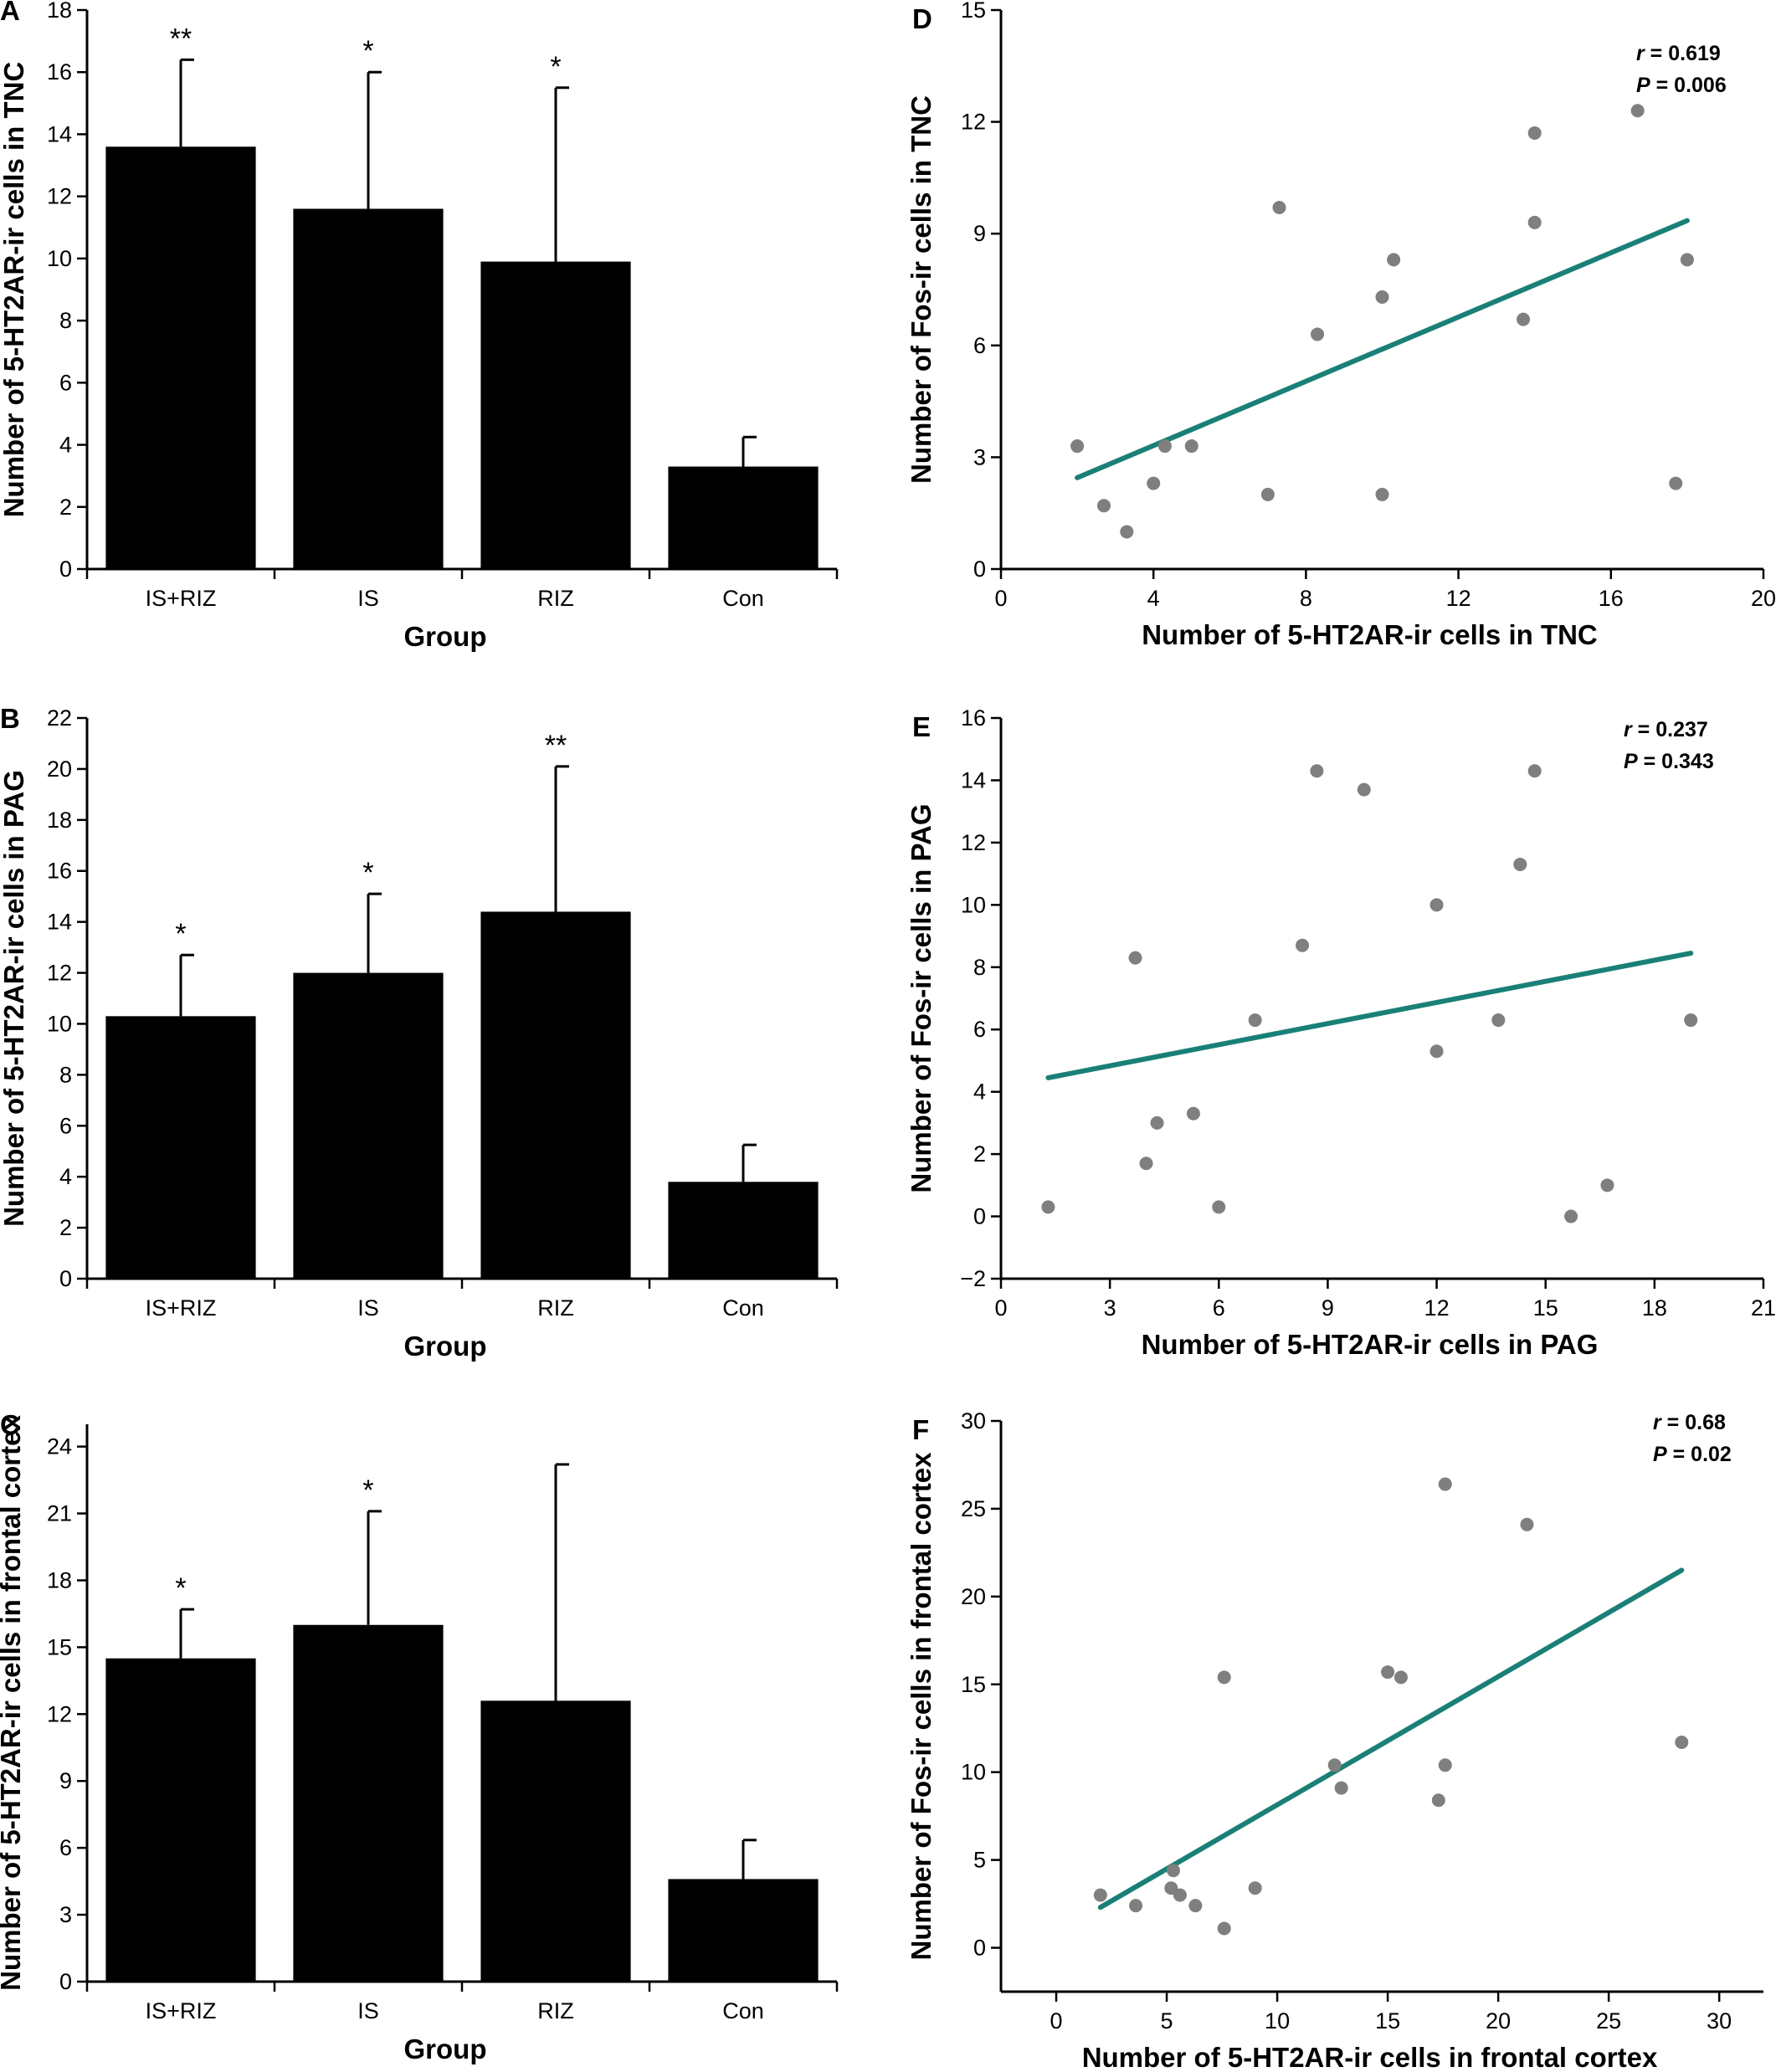  Describe the element at coordinates (1306, 598) in the screenshot. I see `panel-d-x-tick-label: 8` at that location.